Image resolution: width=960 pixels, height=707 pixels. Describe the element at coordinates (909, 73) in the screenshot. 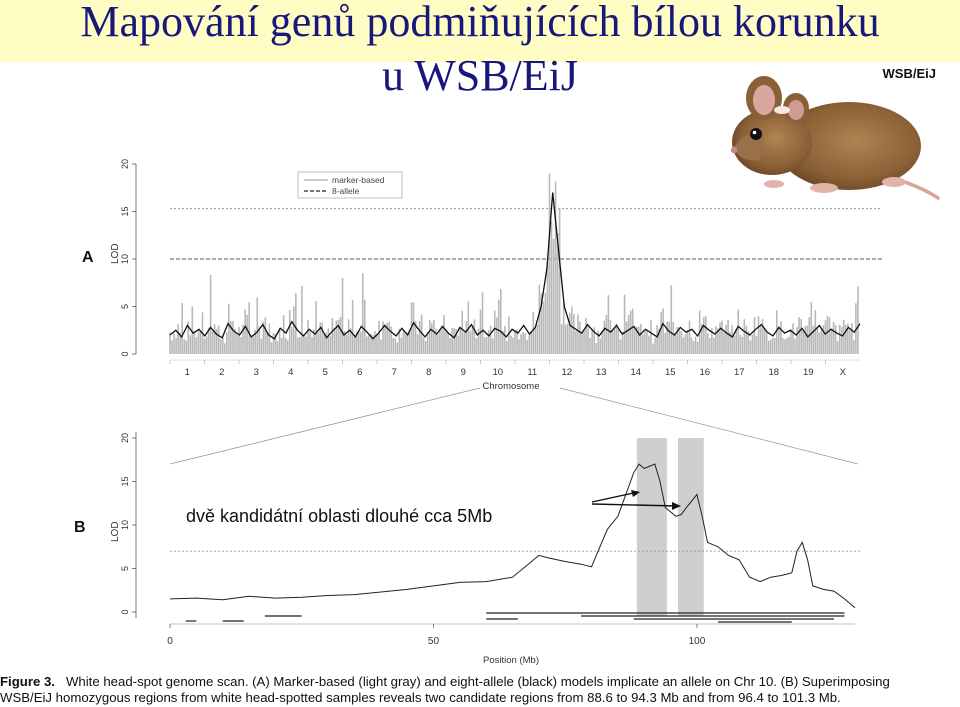

I see `mouse-strain-label: WSB/EiJ` at that location.